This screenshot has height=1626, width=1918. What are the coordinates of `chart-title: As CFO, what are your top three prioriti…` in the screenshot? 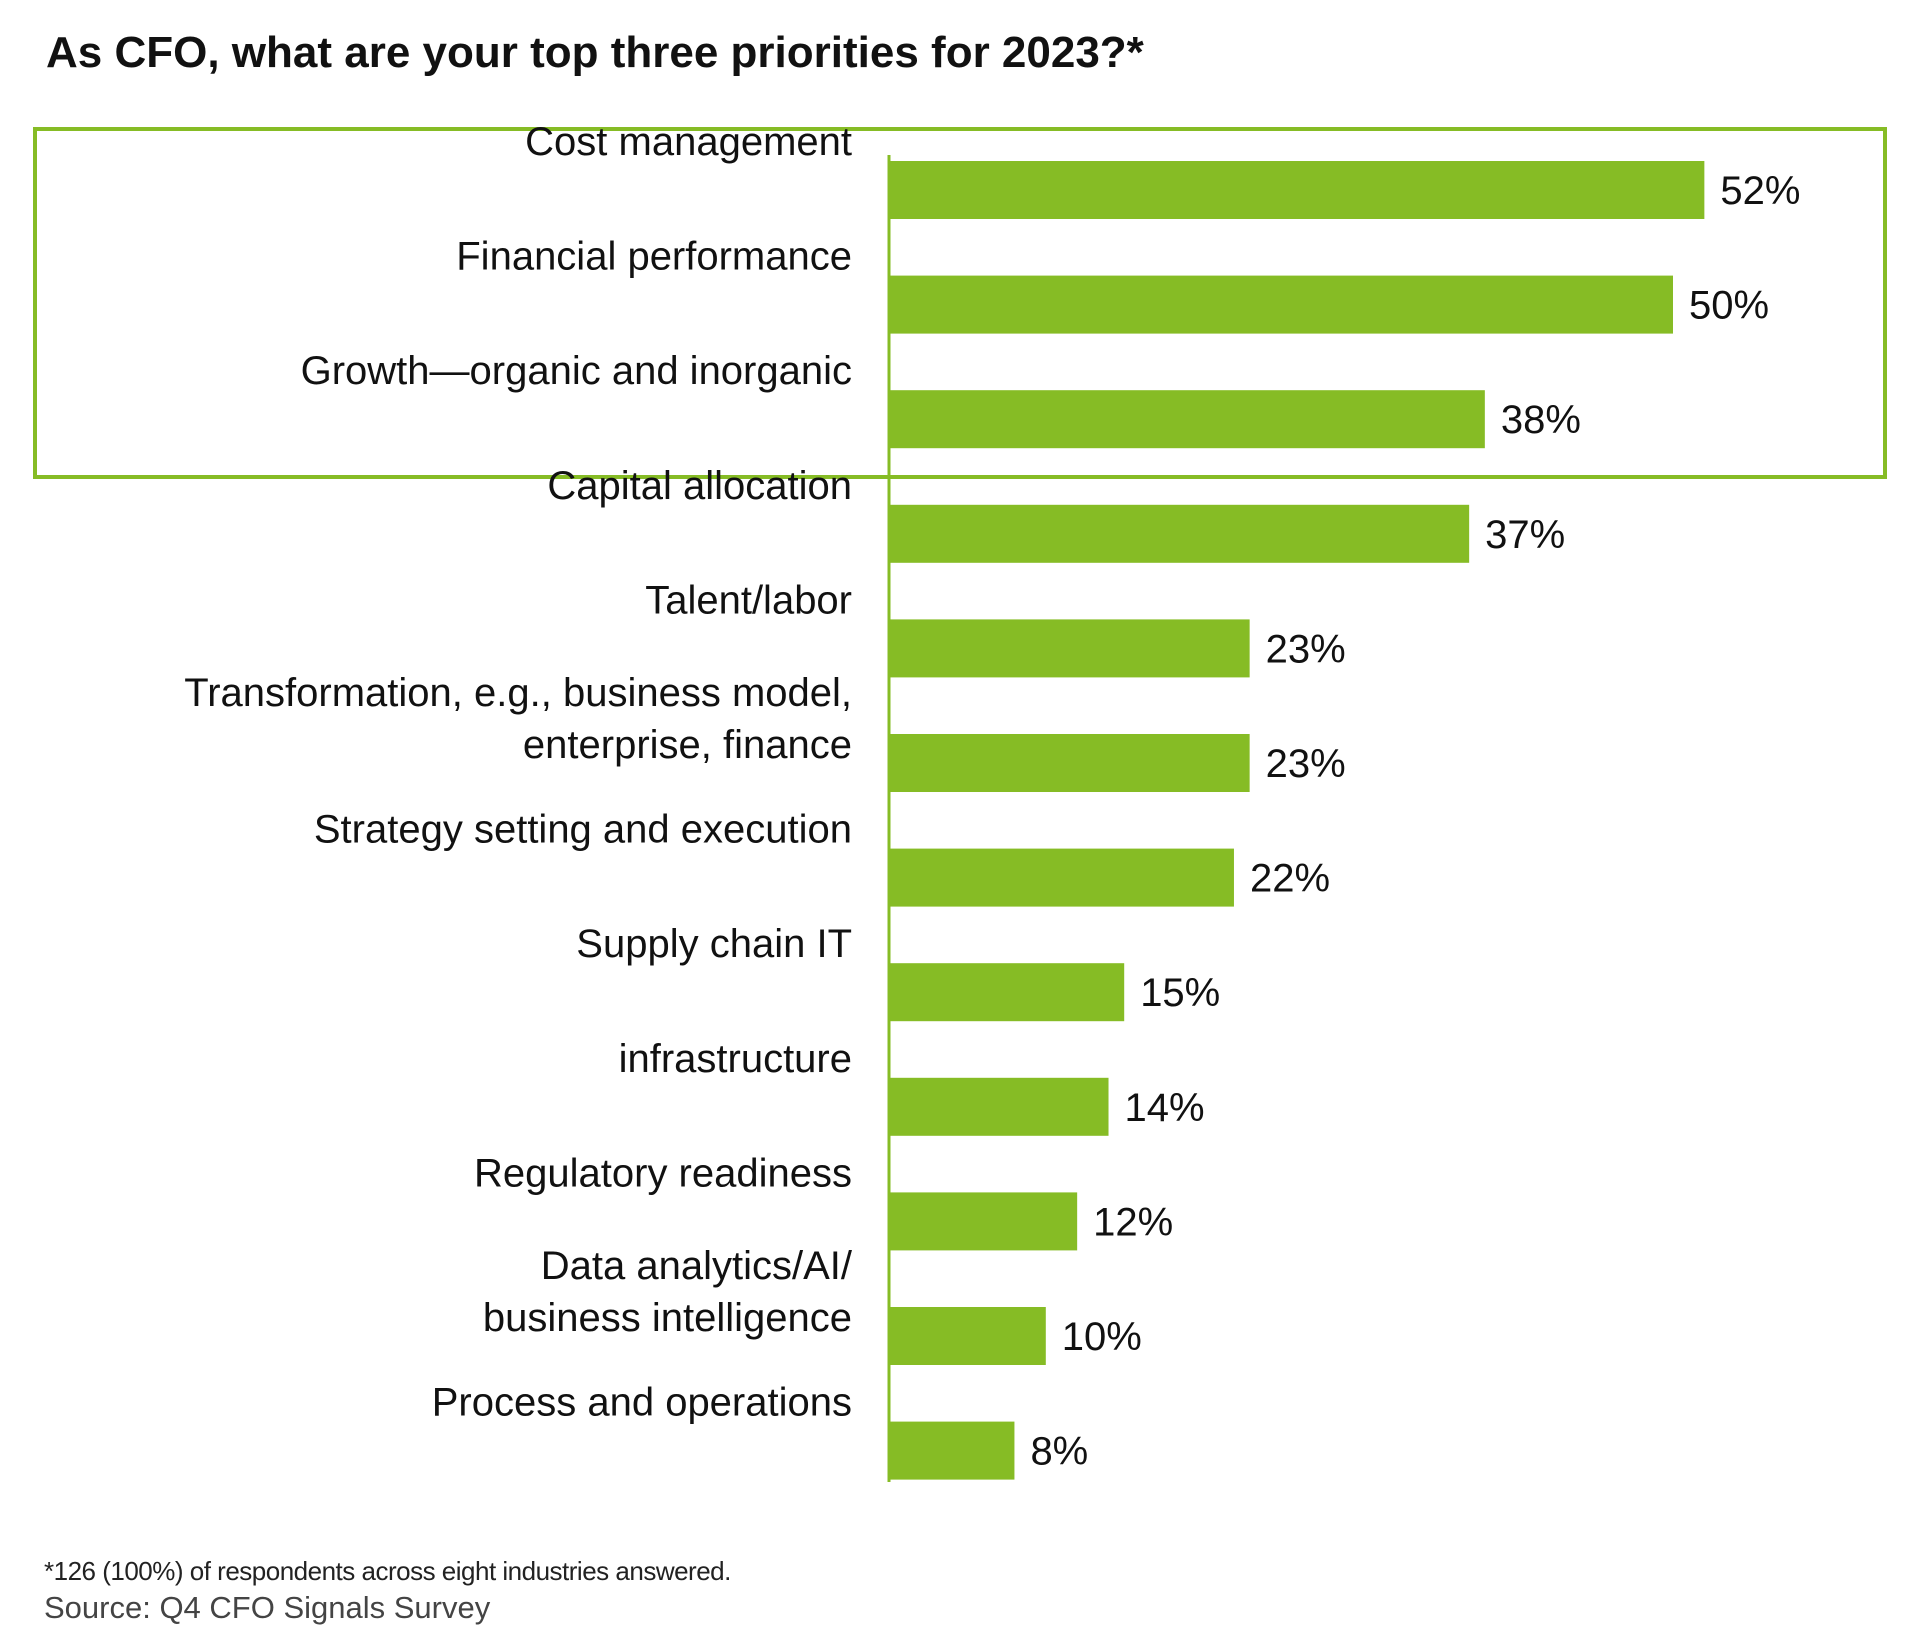 It's located at (595, 52).